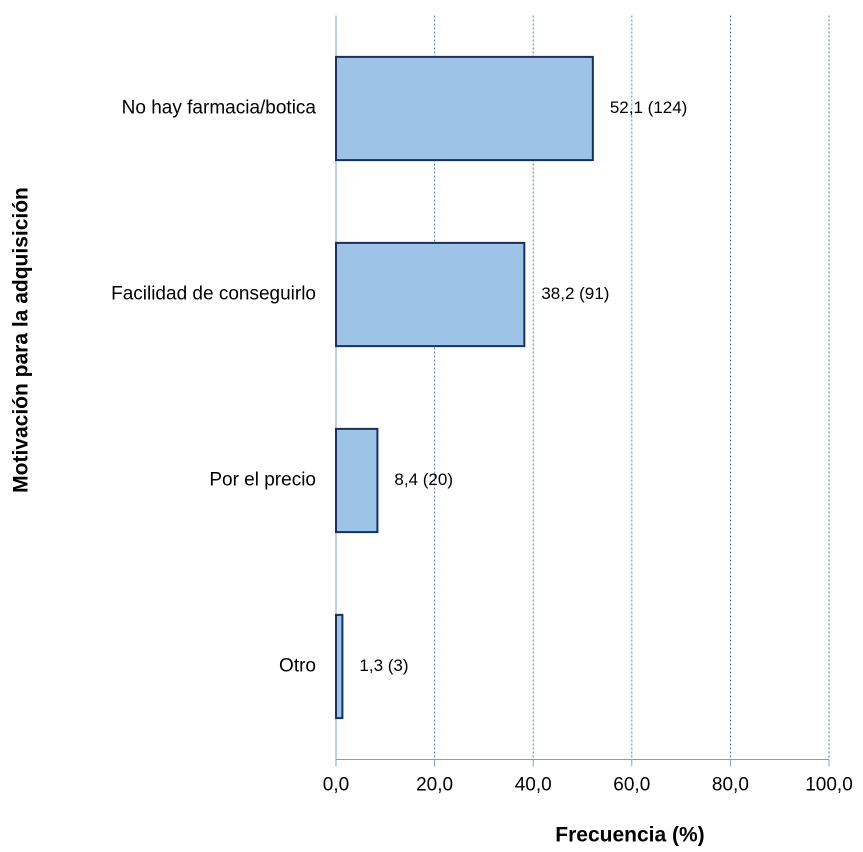 The width and height of the screenshot is (863, 852). What do you see at coordinates (423, 479) in the screenshot?
I see `data-label: 8,4 (20)` at bounding box center [423, 479].